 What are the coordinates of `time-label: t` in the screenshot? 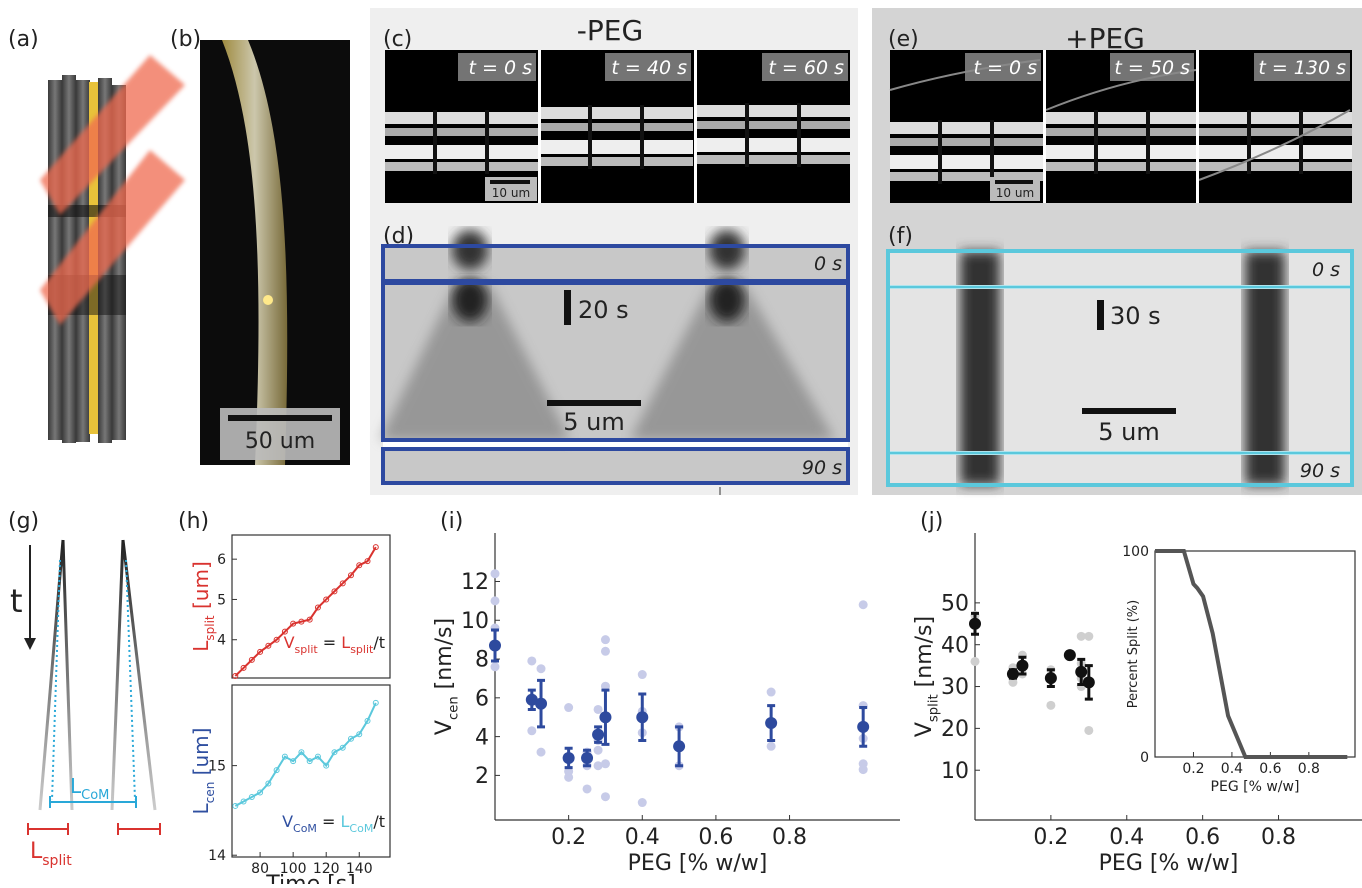 It's located at (16, 601).